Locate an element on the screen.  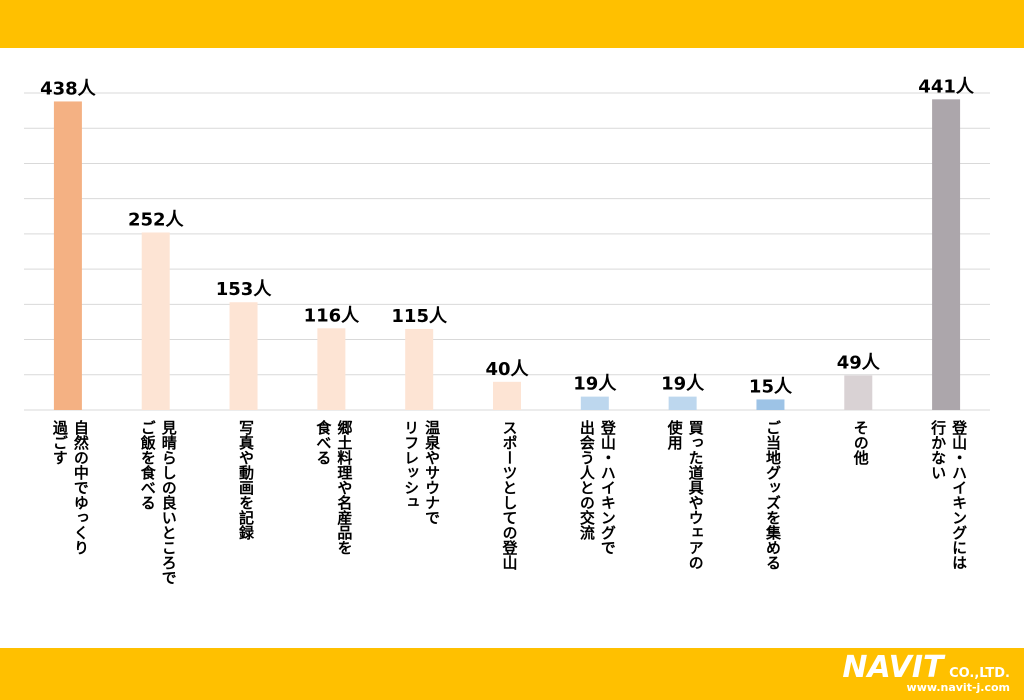
value-label: 153人 is located at coordinates (244, 289).